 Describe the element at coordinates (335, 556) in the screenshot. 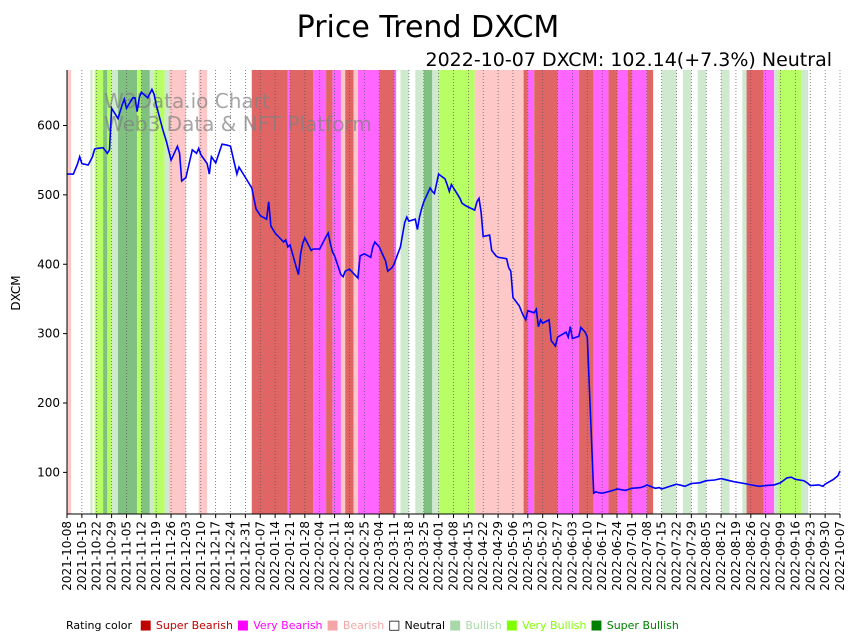

I see `x-tick-label: 2022-02-11` at that location.